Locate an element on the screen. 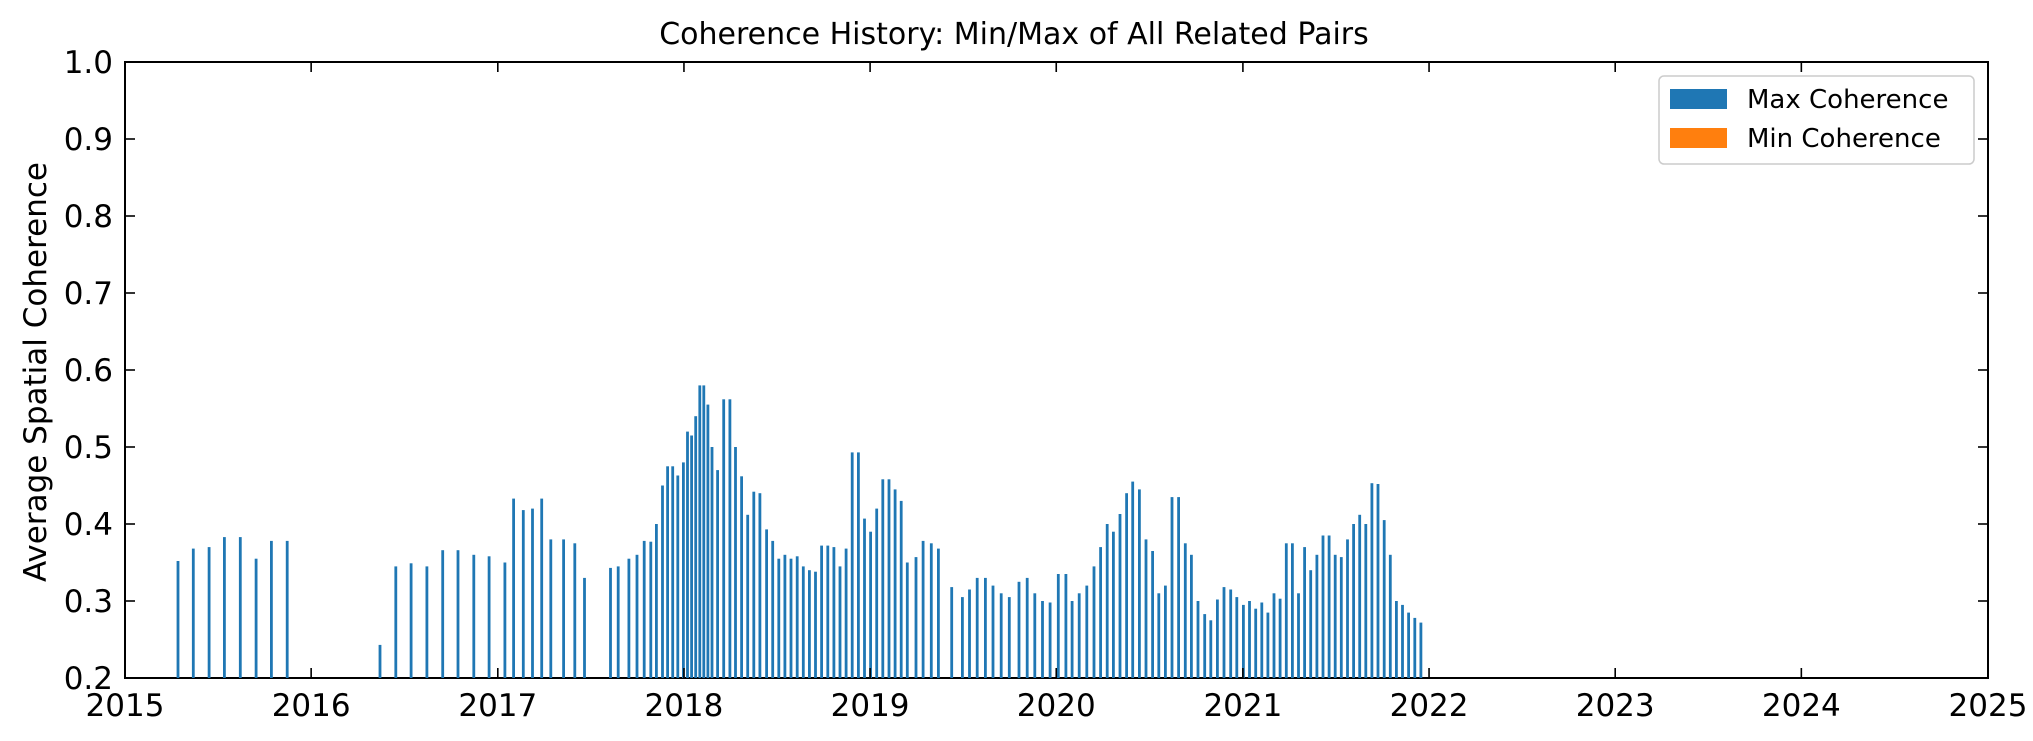 Image resolution: width=2033 pixels, height=741 pixels. x-tick-label: 2023 is located at coordinates (1615, 706).